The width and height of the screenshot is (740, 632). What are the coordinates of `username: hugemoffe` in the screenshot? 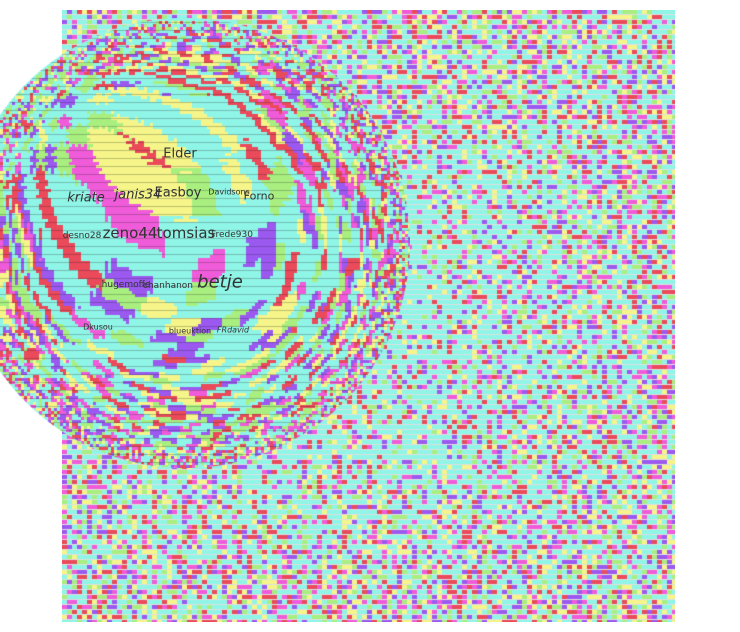 It's located at (126, 285).